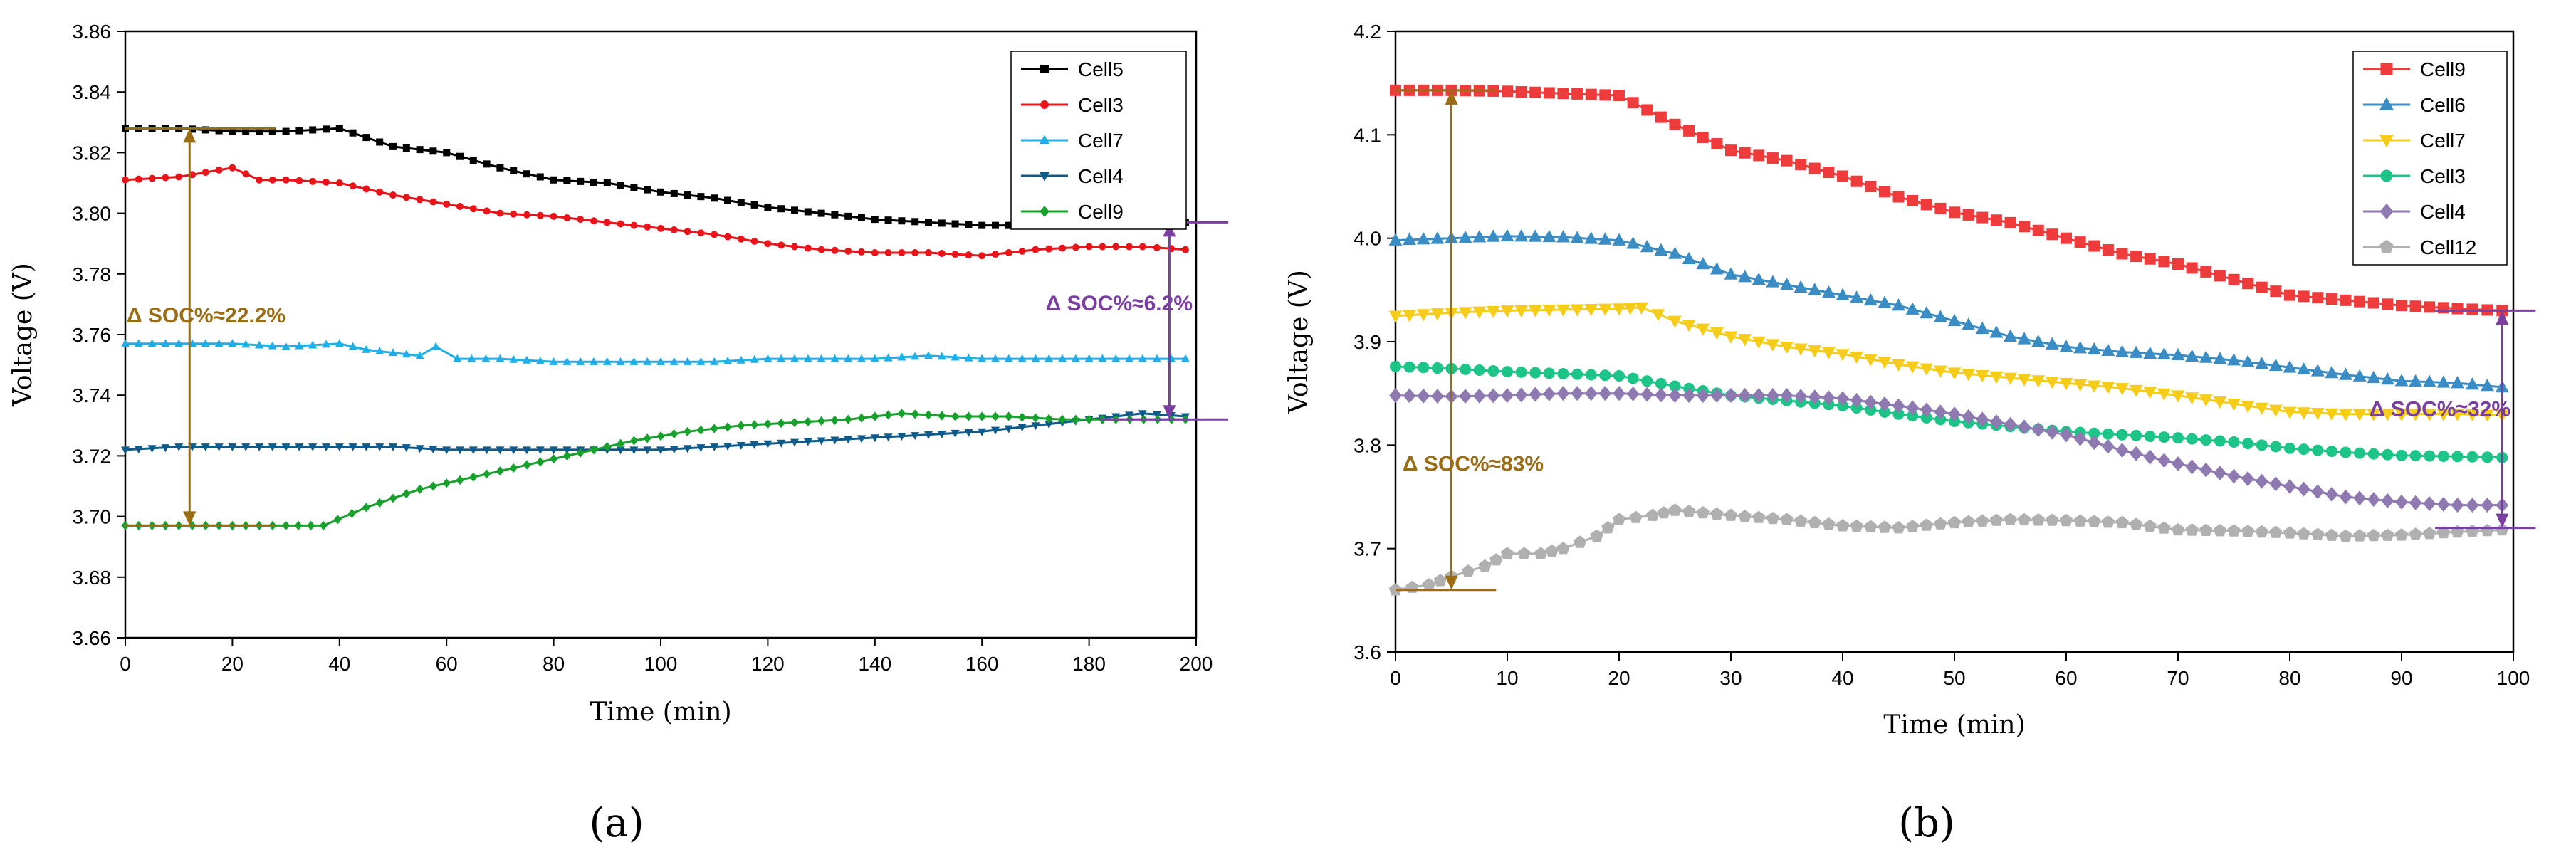 The width and height of the screenshot is (2576, 867). What do you see at coordinates (2401, 678) in the screenshot?
I see `x-tick-label: 90` at bounding box center [2401, 678].